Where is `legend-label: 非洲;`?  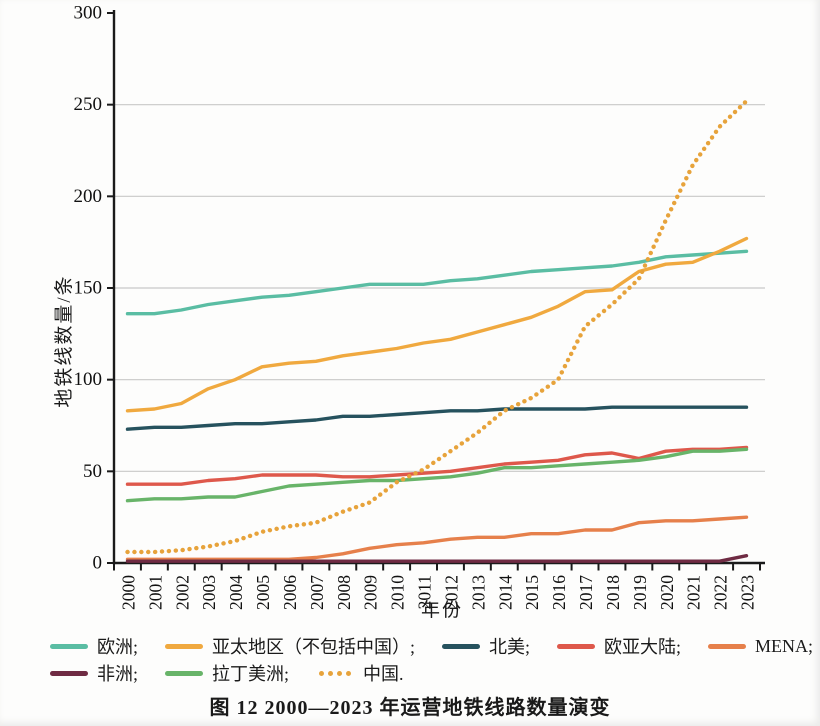 legend-label: 非洲; is located at coordinates (118, 674).